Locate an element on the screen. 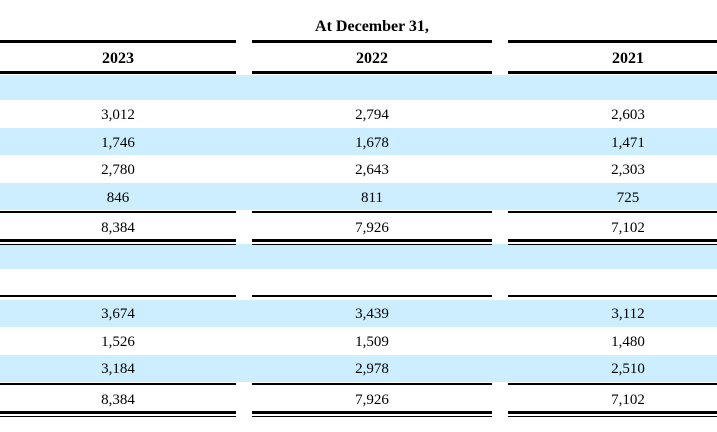 This screenshot has height=432, width=717. cell: 1,480 is located at coordinates (628, 342).